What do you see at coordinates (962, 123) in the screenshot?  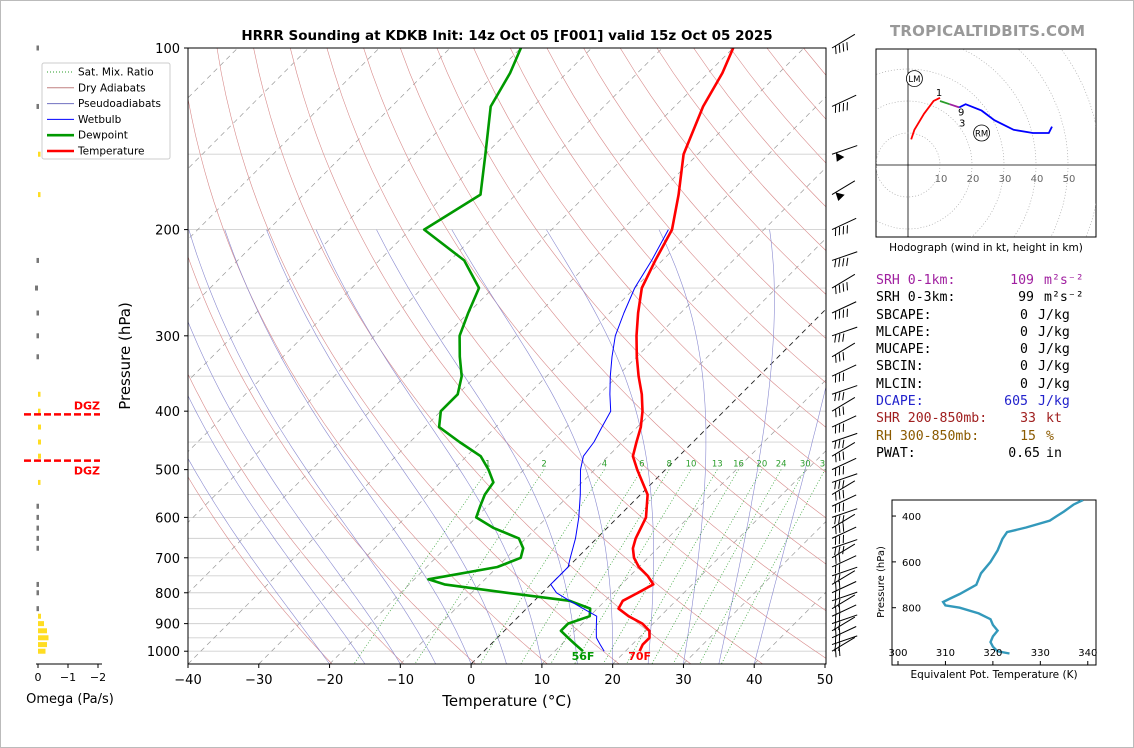 I see `hodo-height-label: 3` at bounding box center [962, 123].